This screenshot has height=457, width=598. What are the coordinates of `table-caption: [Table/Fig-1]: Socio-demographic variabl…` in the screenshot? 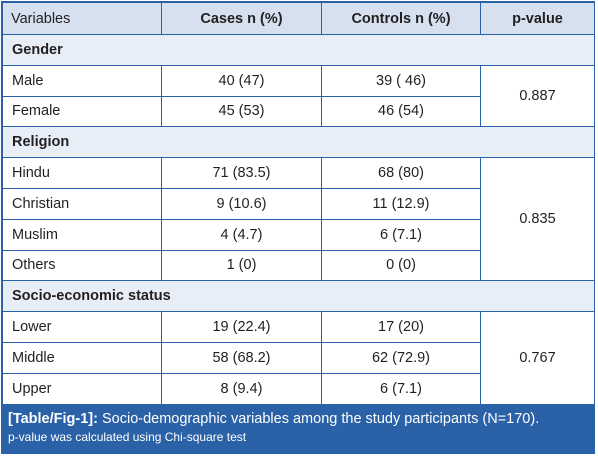 It's located at (298, 428).